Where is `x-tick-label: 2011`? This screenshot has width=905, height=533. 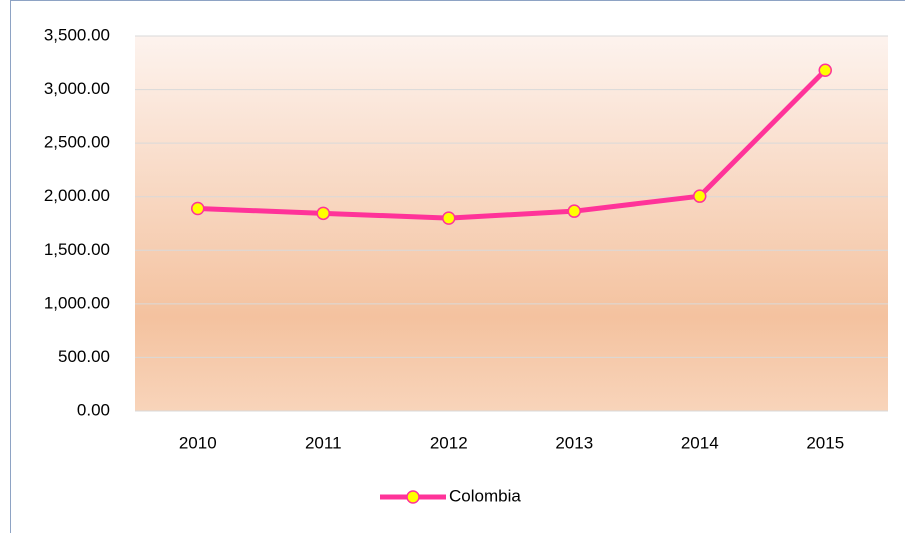
x-tick-label: 2011 is located at coordinates (323, 442).